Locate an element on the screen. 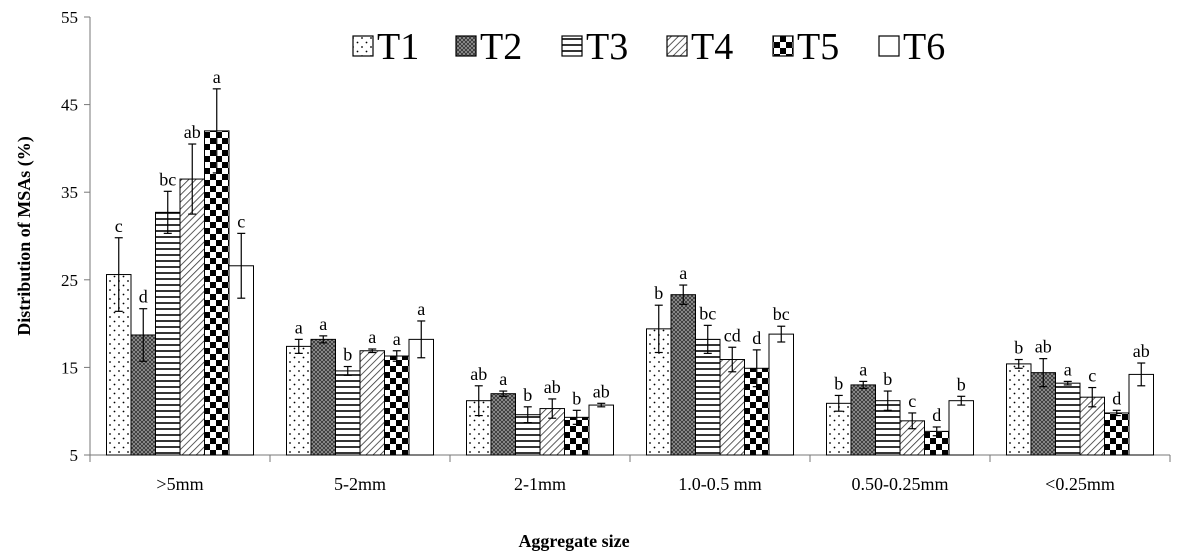  category-label: 0.50-0.25mm is located at coordinates (900, 484).